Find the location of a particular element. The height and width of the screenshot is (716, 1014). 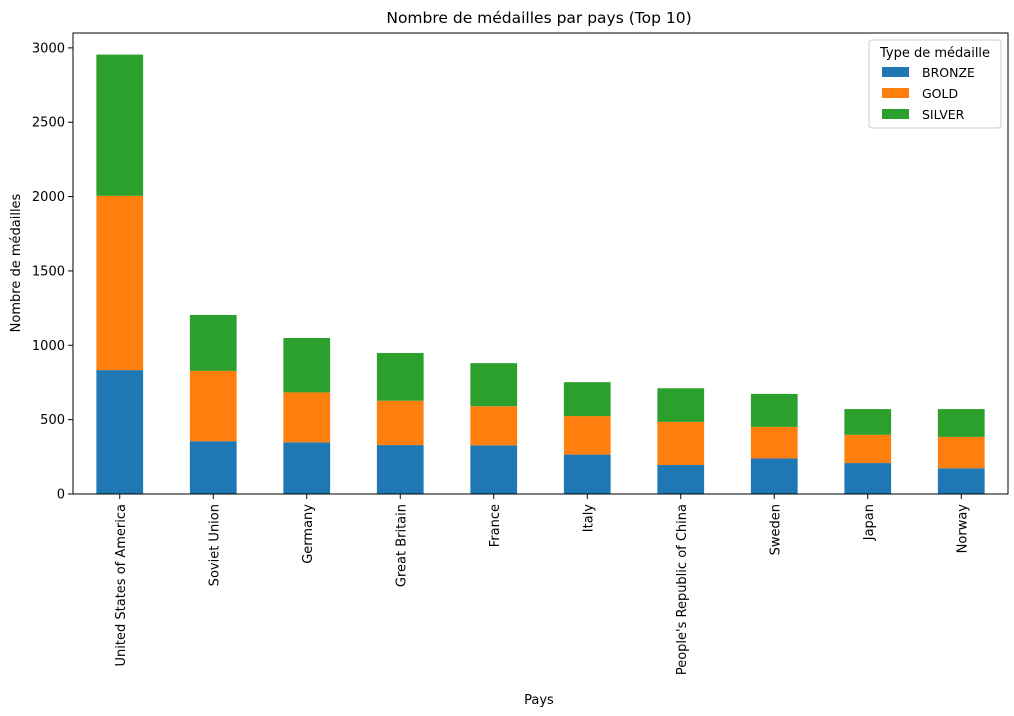

bar-gold-france is located at coordinates (494, 426).